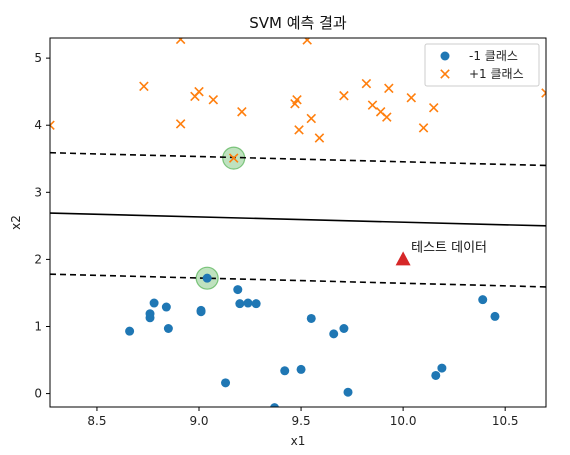 This screenshot has height=455, width=570. What do you see at coordinates (298, 23) in the screenshot?
I see `chart-title: SVM 예측 결과` at bounding box center [298, 23].